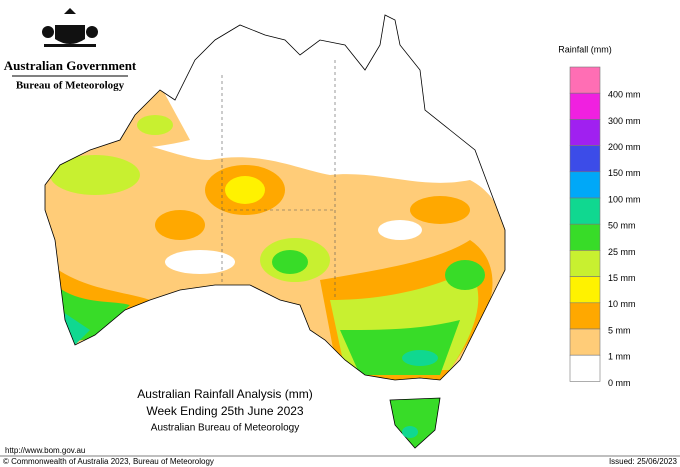 The width and height of the screenshot is (680, 467). Describe the element at coordinates (624, 95) in the screenshot. I see `legend-label: 400 mm` at that location.